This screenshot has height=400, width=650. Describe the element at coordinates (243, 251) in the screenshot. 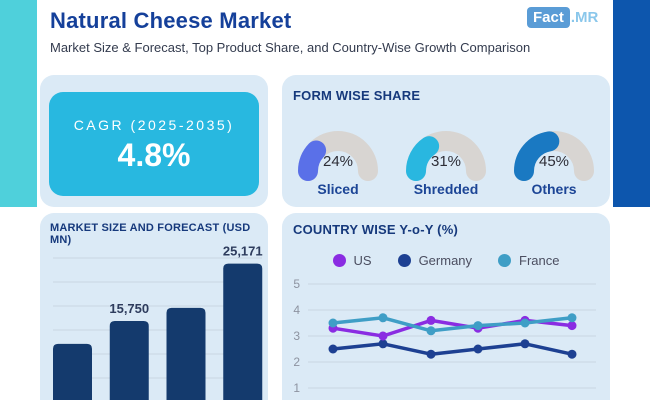

I see `bar-value-label: 25,171` at that location.